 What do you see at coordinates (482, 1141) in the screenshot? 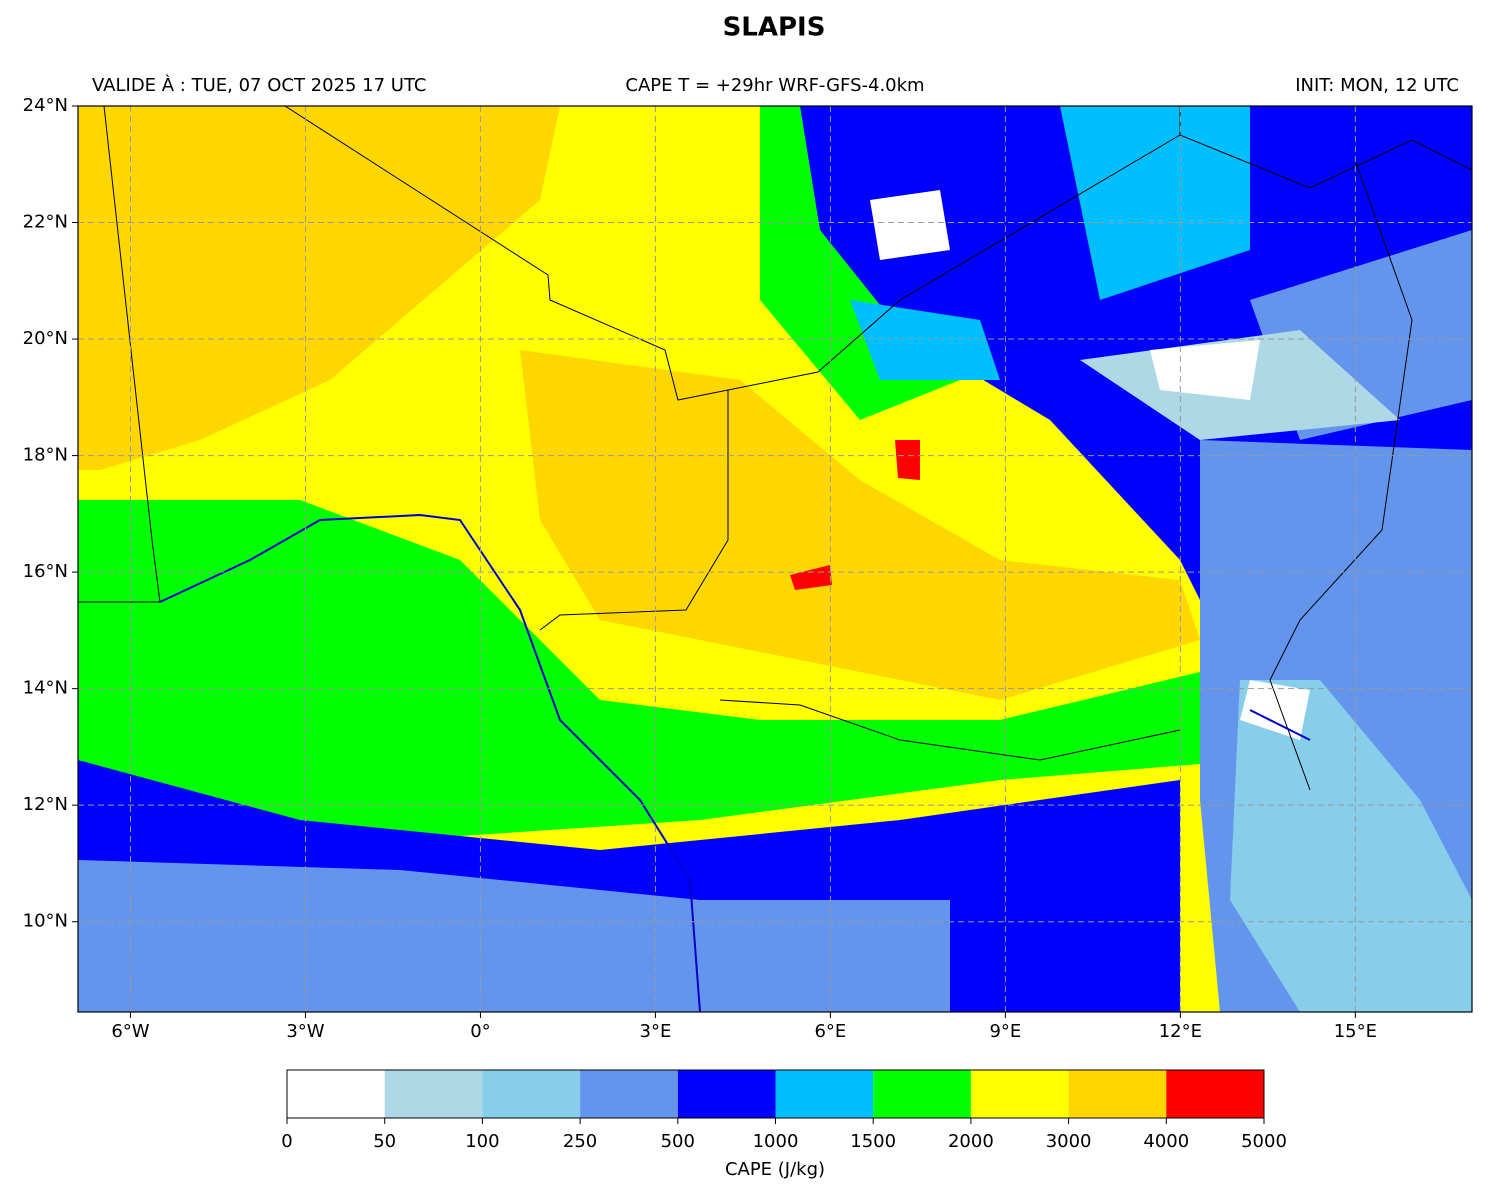
I see `colorbar-tick-label: 100` at bounding box center [482, 1141].